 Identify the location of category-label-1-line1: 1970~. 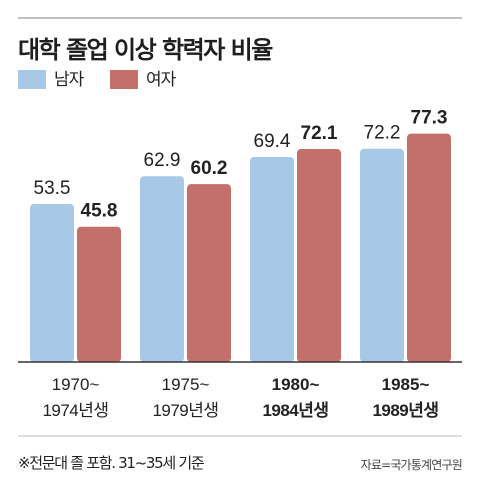
(76, 384).